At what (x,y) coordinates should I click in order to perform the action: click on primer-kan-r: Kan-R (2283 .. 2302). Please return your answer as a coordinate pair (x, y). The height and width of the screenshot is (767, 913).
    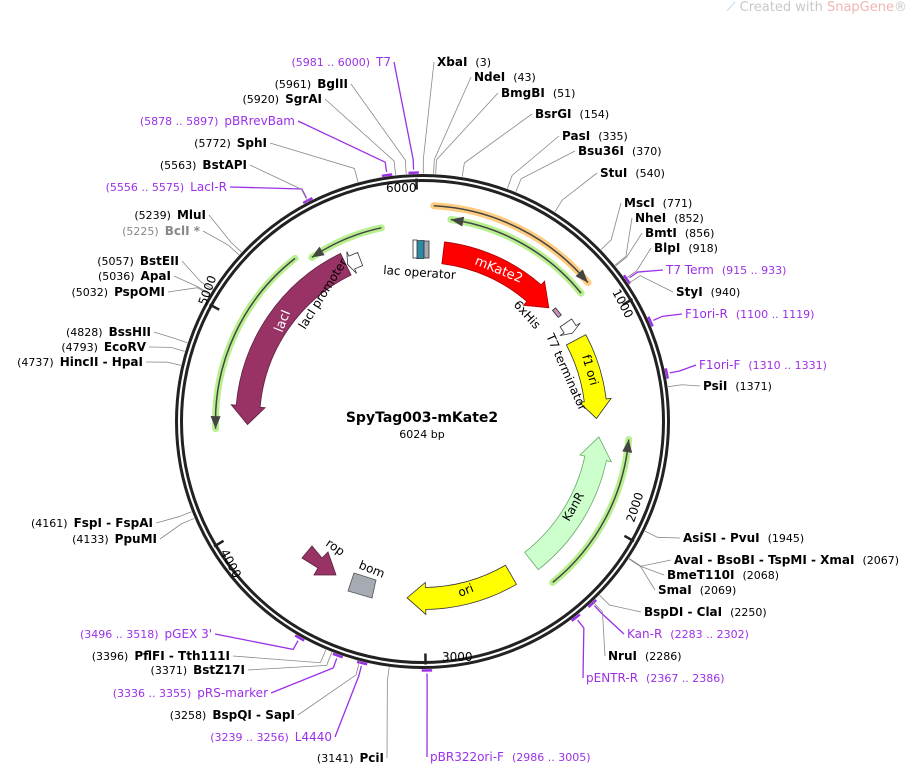
    Looking at the image, I should click on (668, 620).